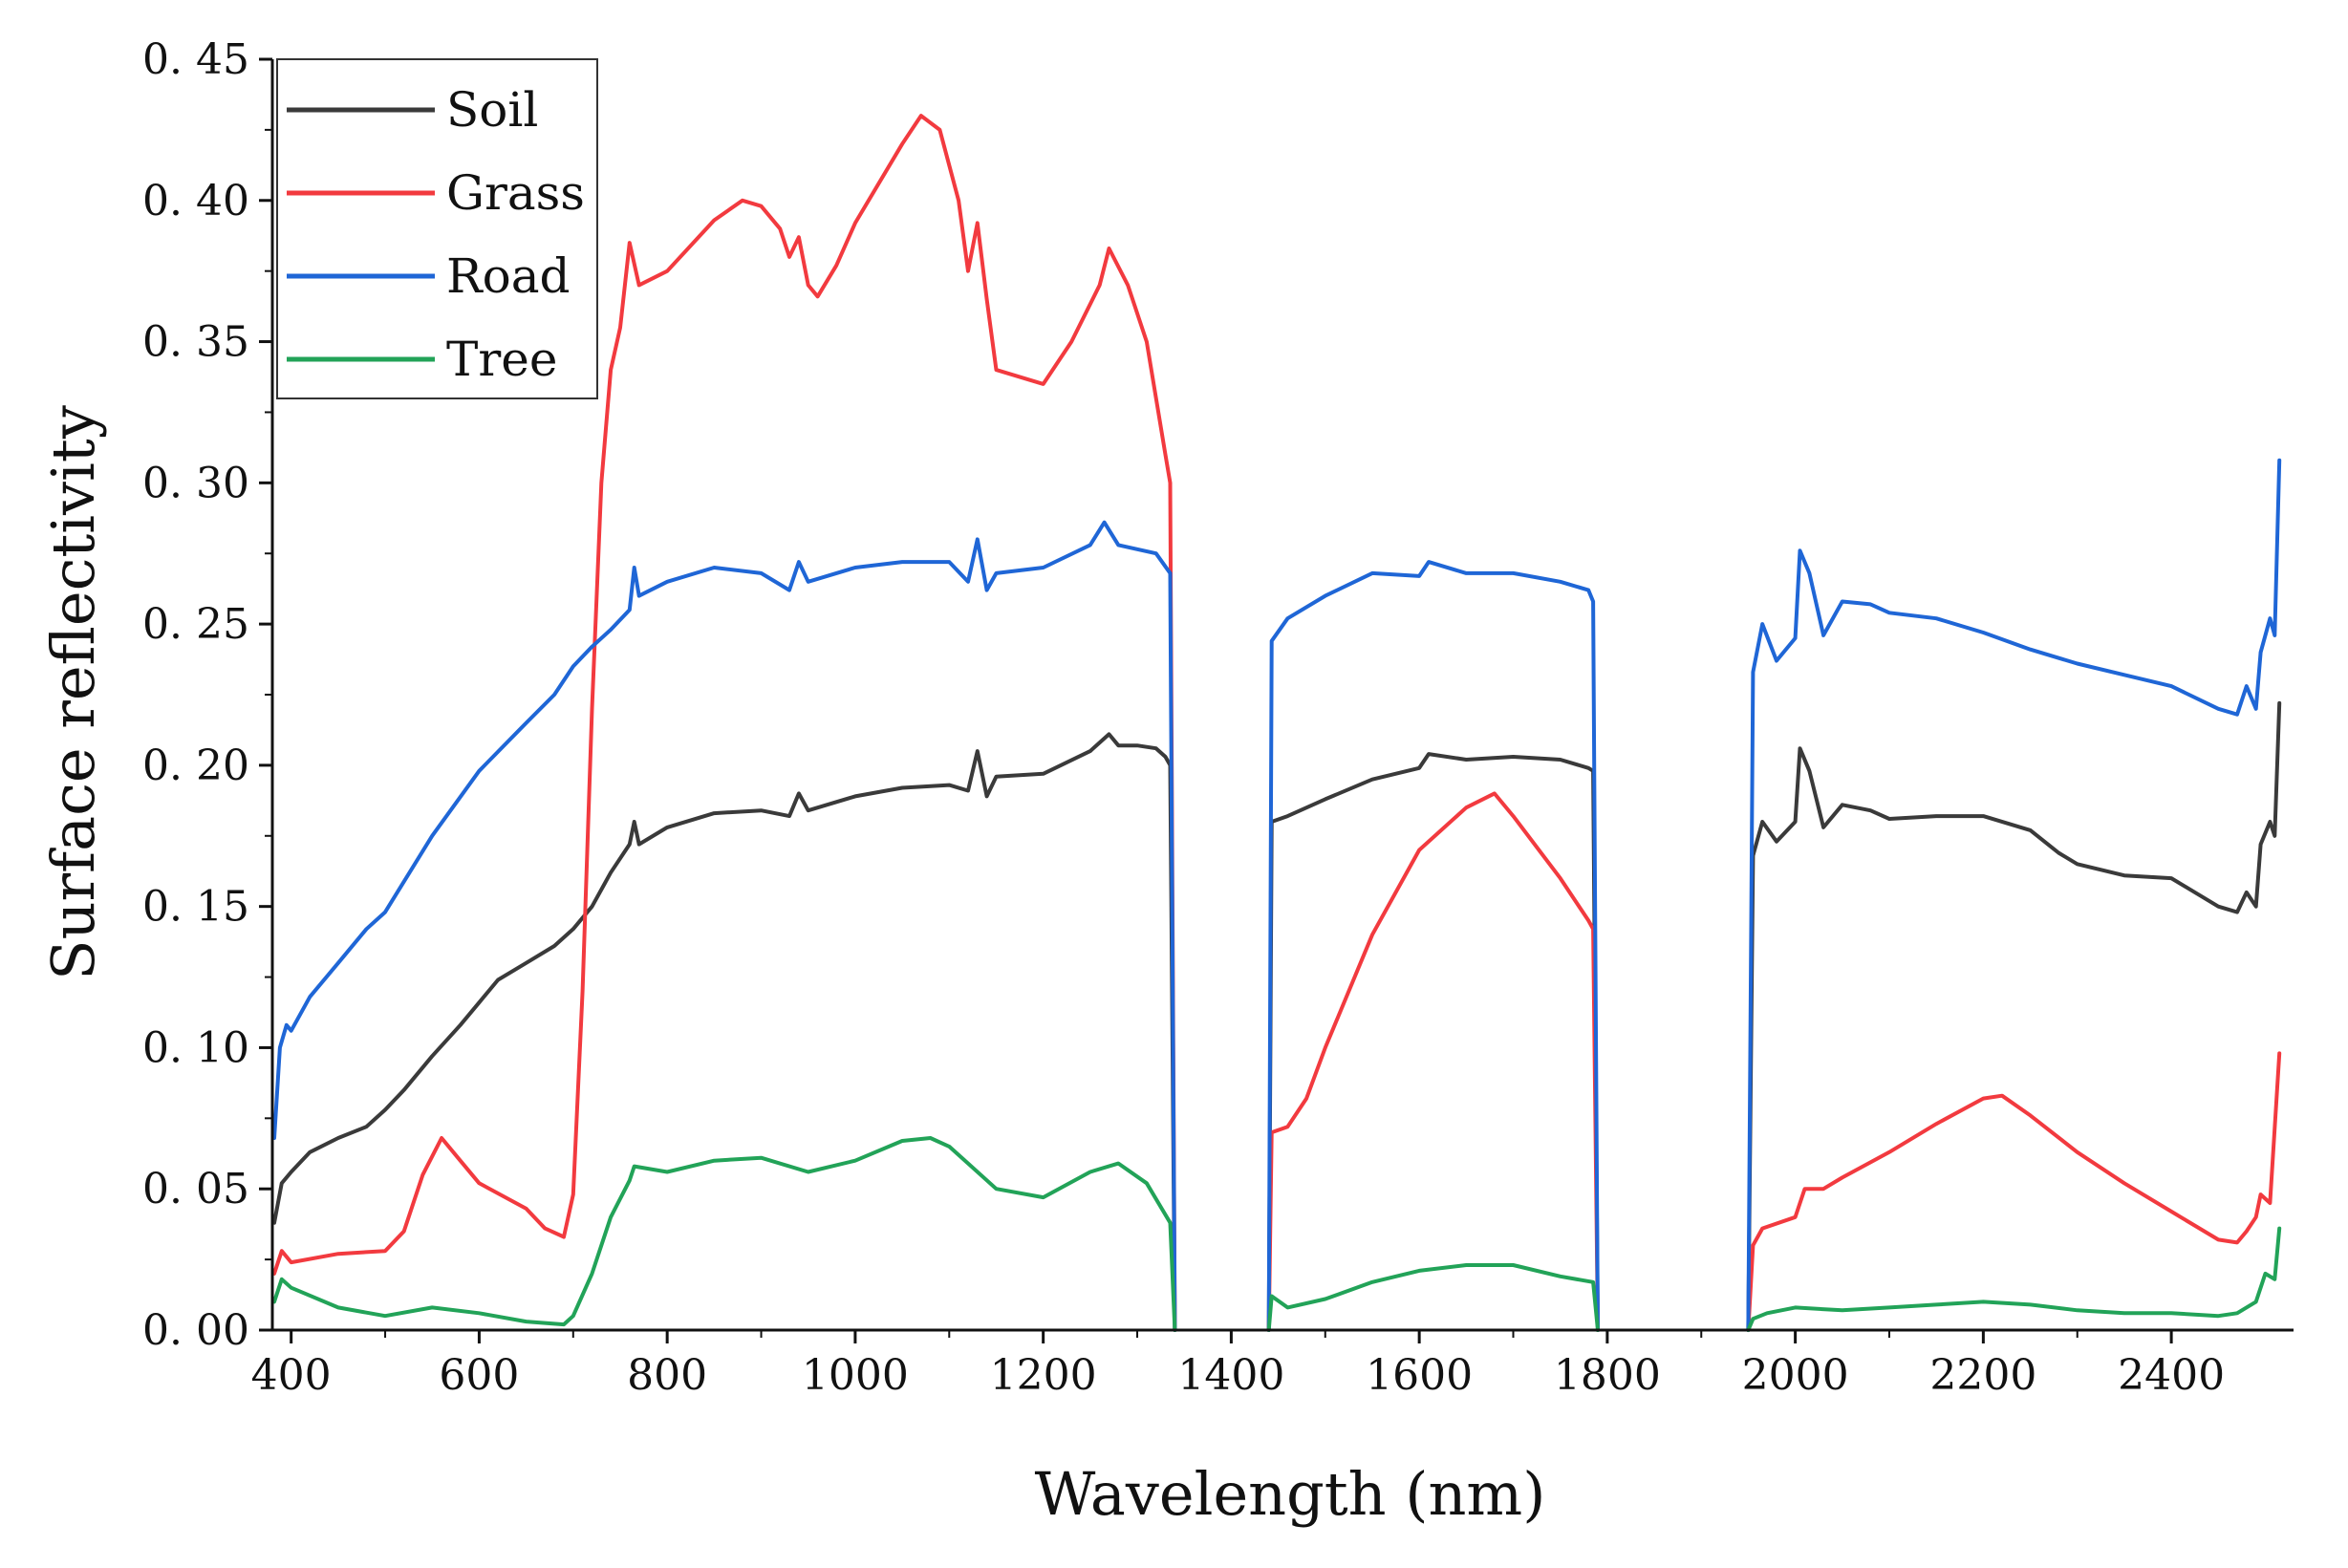  I want to click on x-tick-label: 1600, so click(1419, 1376).